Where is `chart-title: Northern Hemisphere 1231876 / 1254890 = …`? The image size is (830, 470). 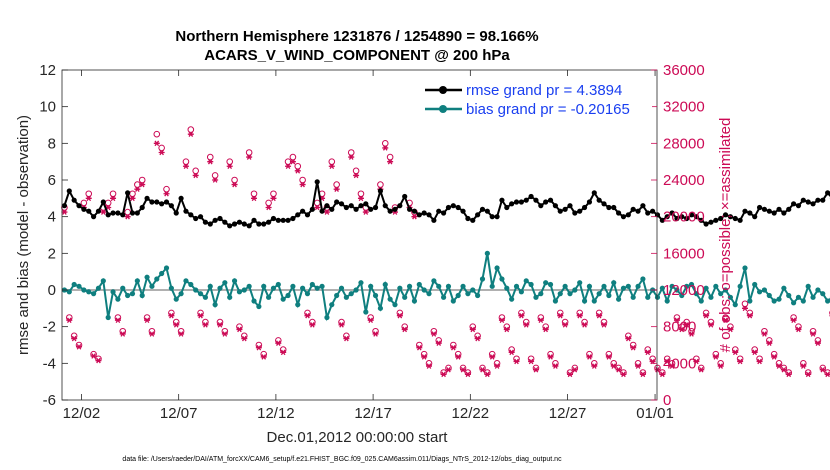 chart-title: Northern Hemisphere 1231876 / 1254890 = … is located at coordinates (356, 36).